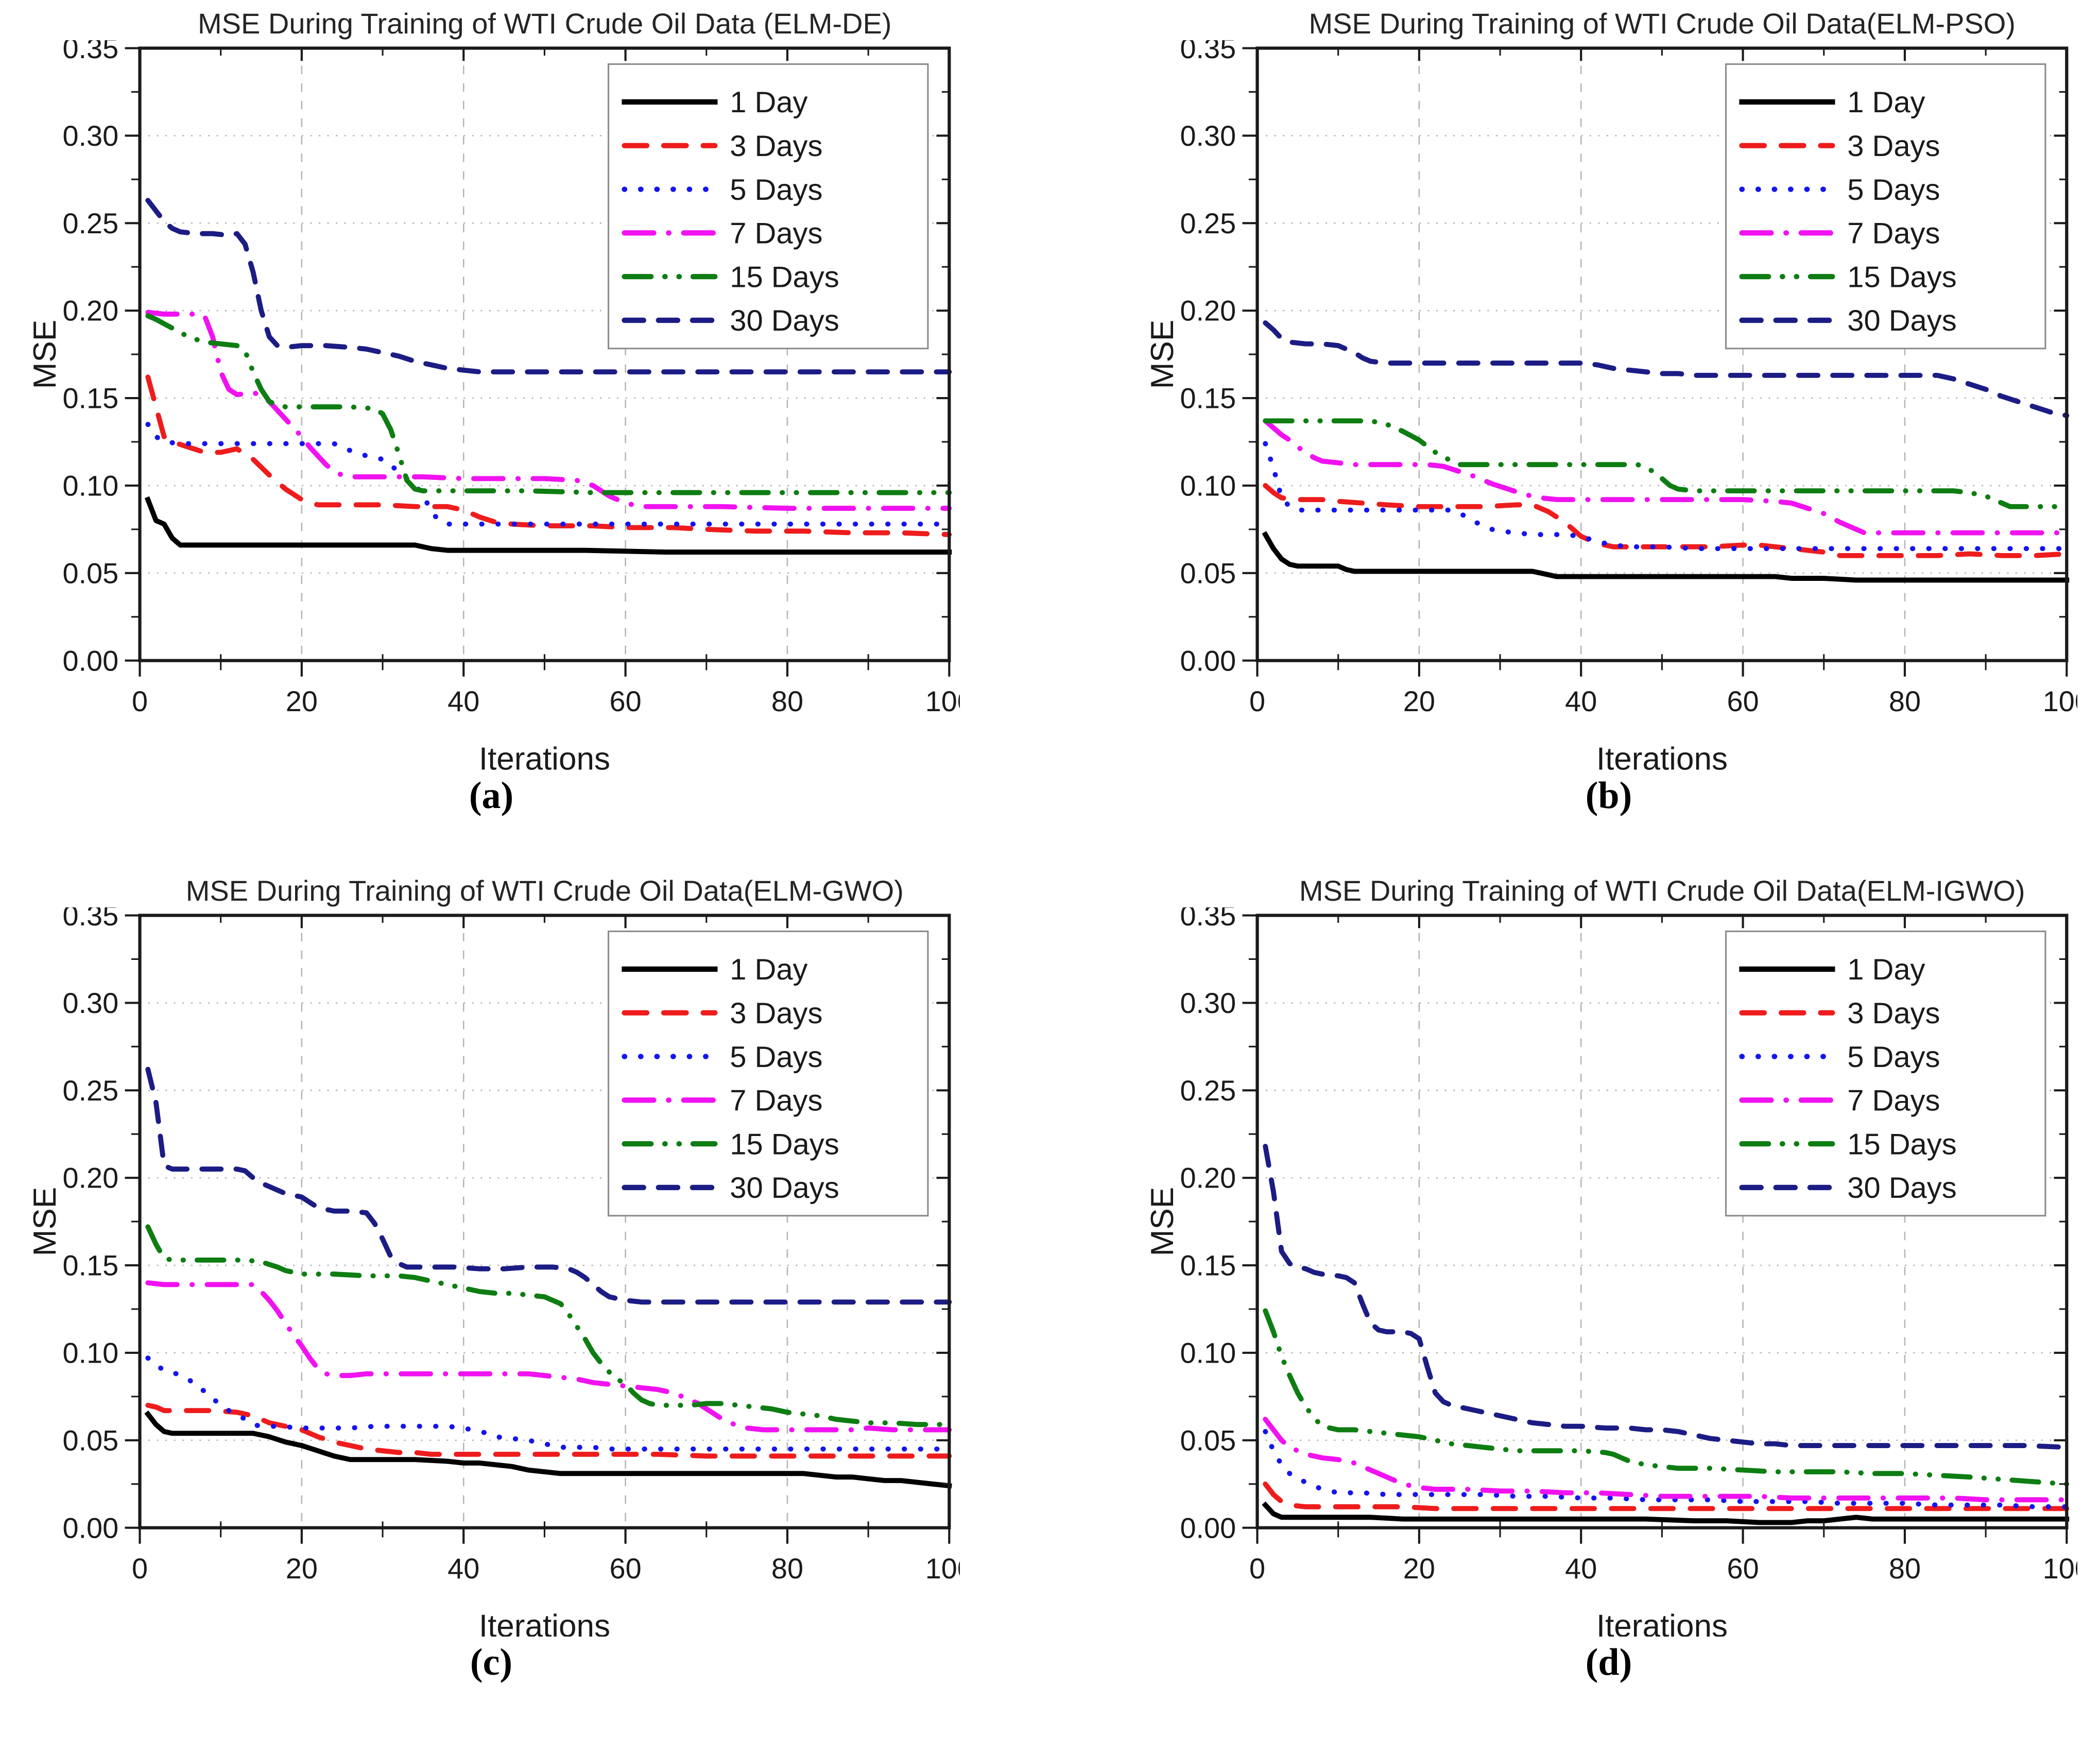 Image resolution: width=2100 pixels, height=1737 pixels. I want to click on chart-caption: (b), so click(1608, 795).